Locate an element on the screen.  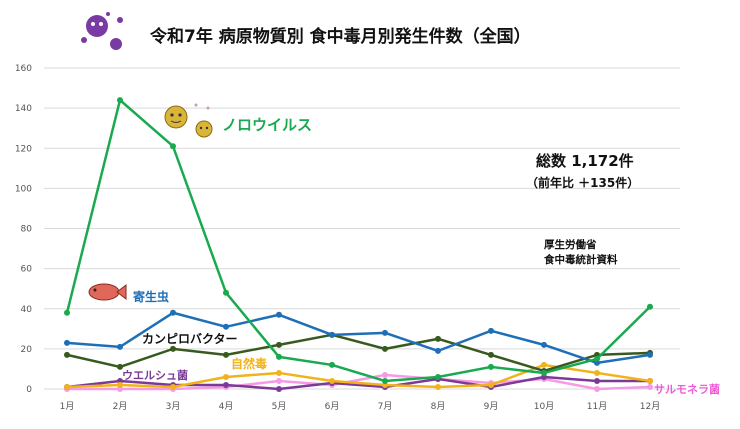
legend-label-welchii: ウエルシュ菌 is located at coordinates (155, 375).